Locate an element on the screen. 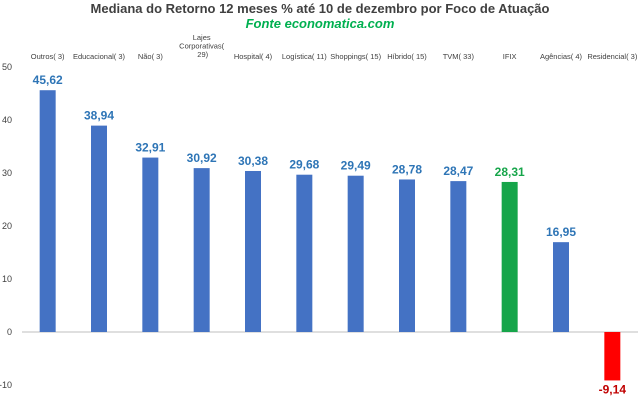  y-tick-label: -10 is located at coordinates (6, 385).